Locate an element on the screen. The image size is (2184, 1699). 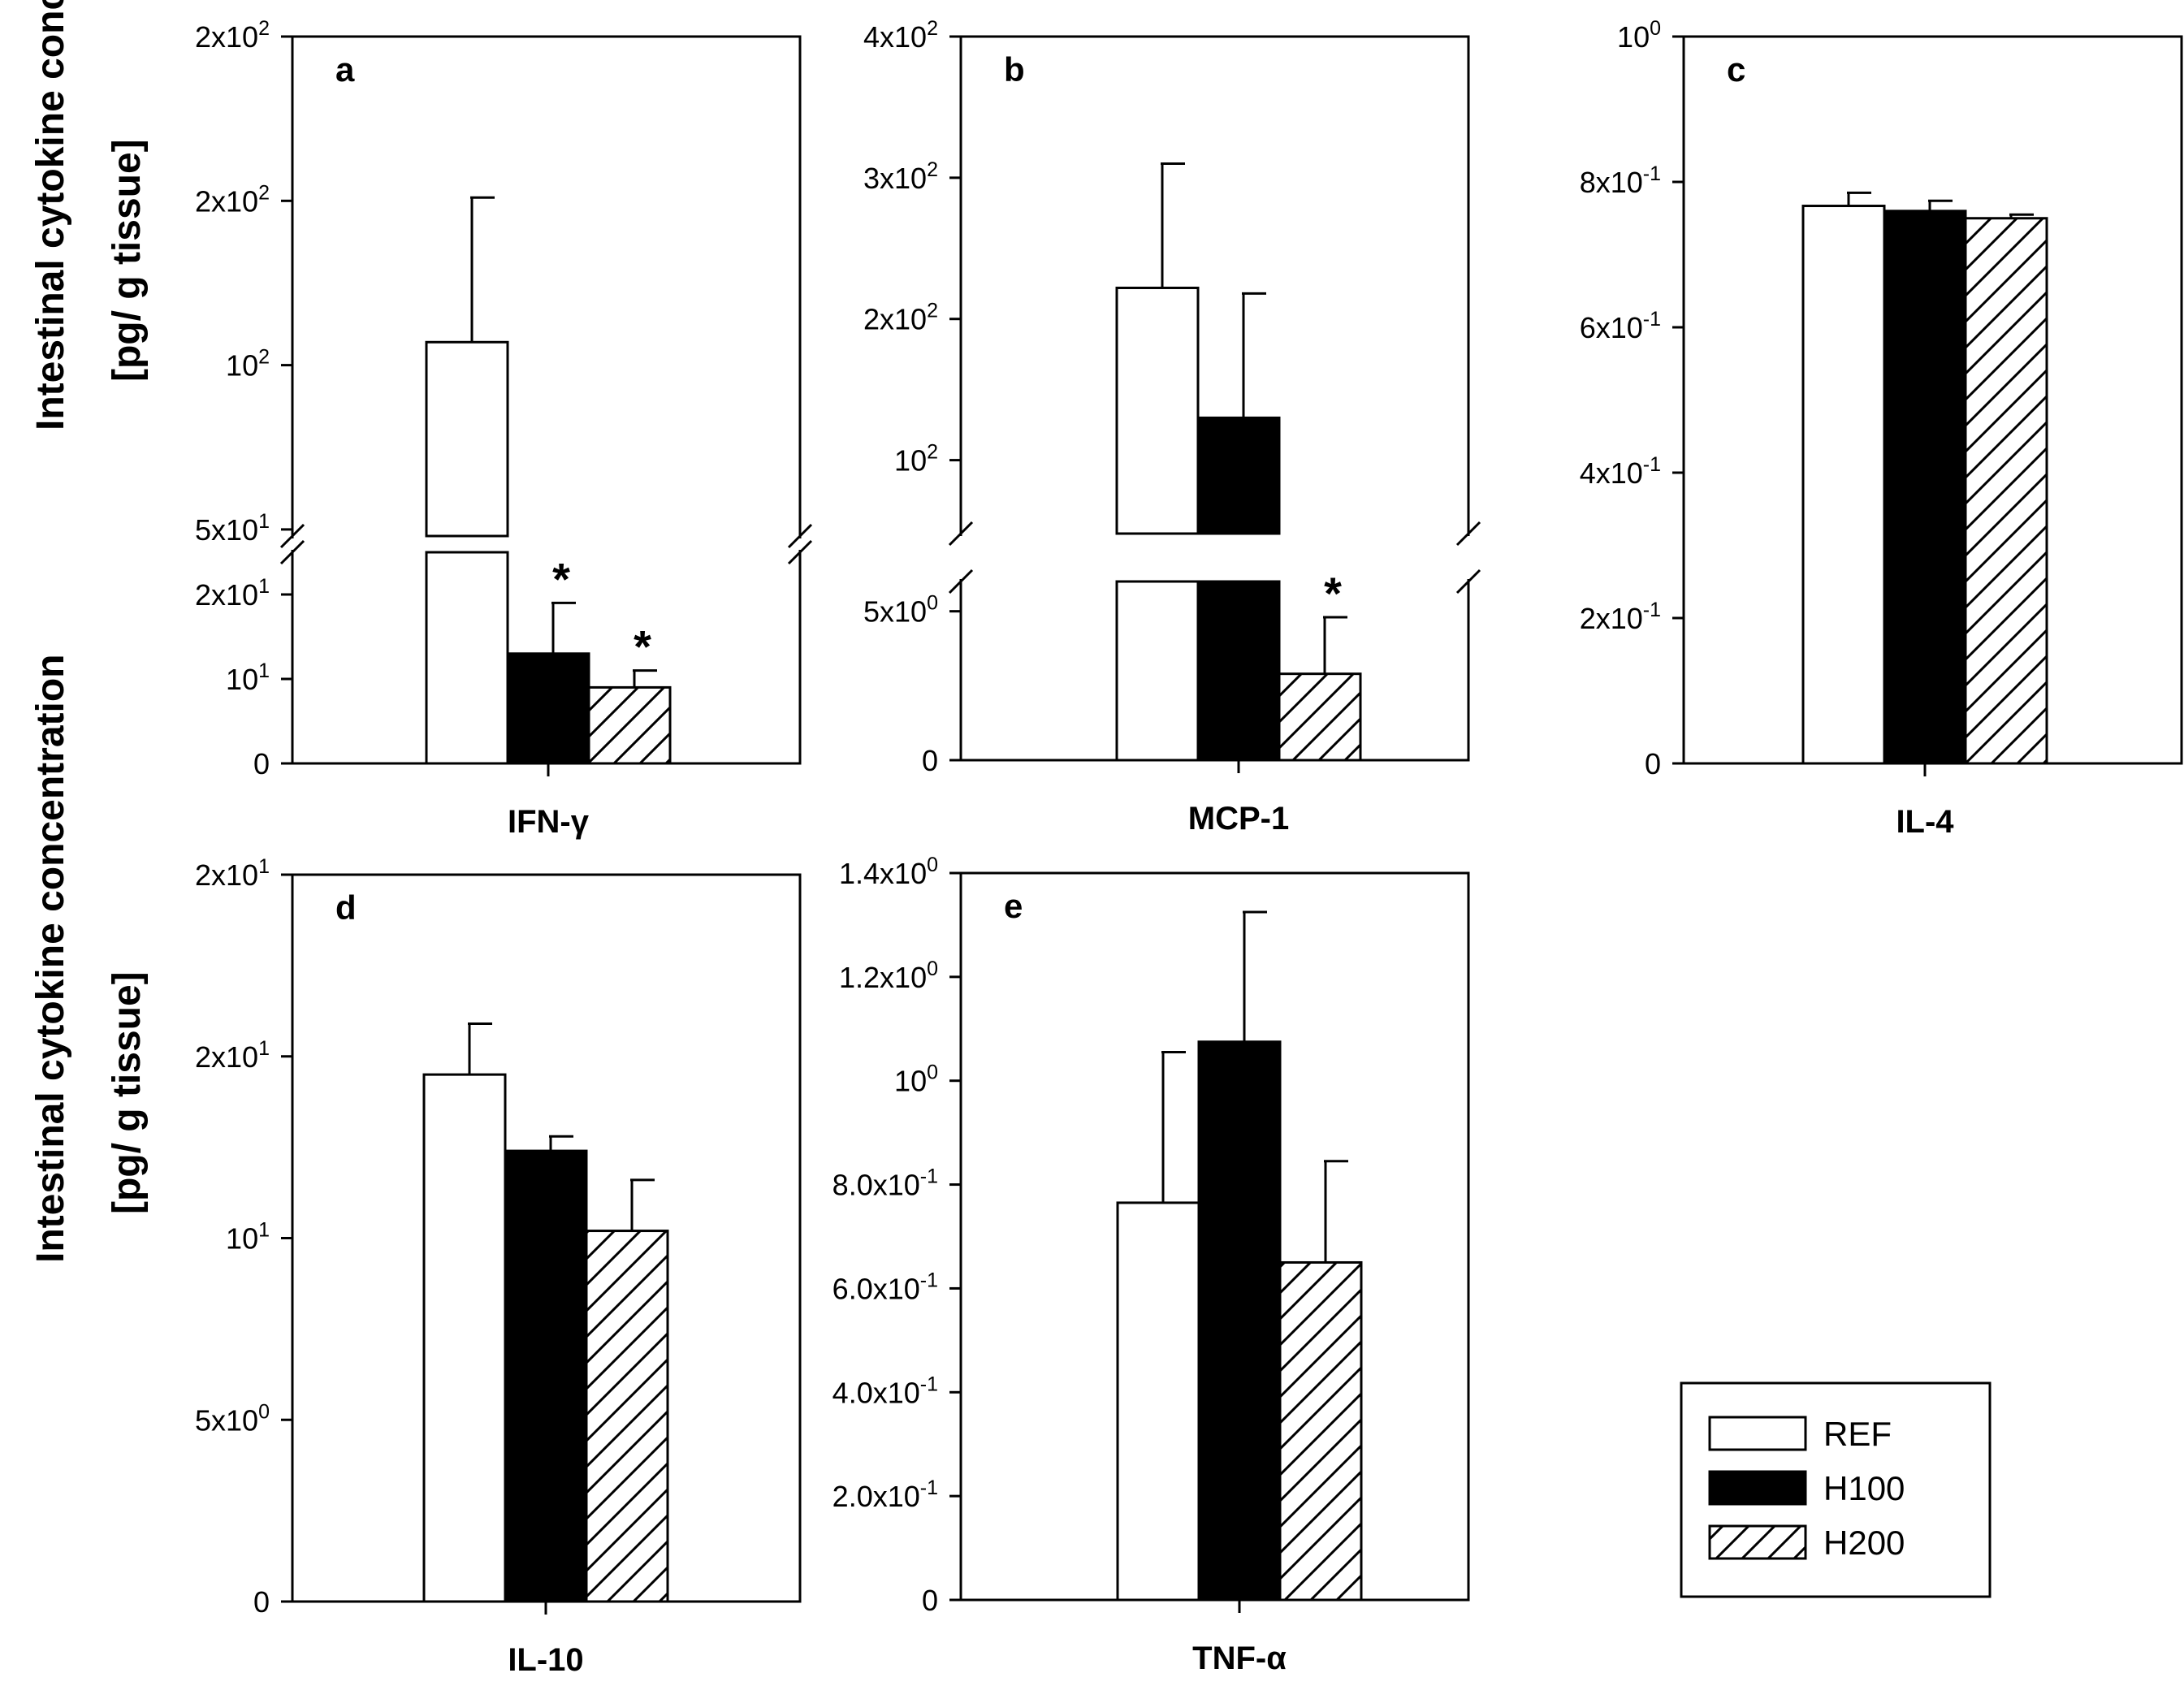
panel-b: 0 5x100 10² 2x10² 3x10² 4x10² * b MCP-1 is located at coordinates (1174, 427).